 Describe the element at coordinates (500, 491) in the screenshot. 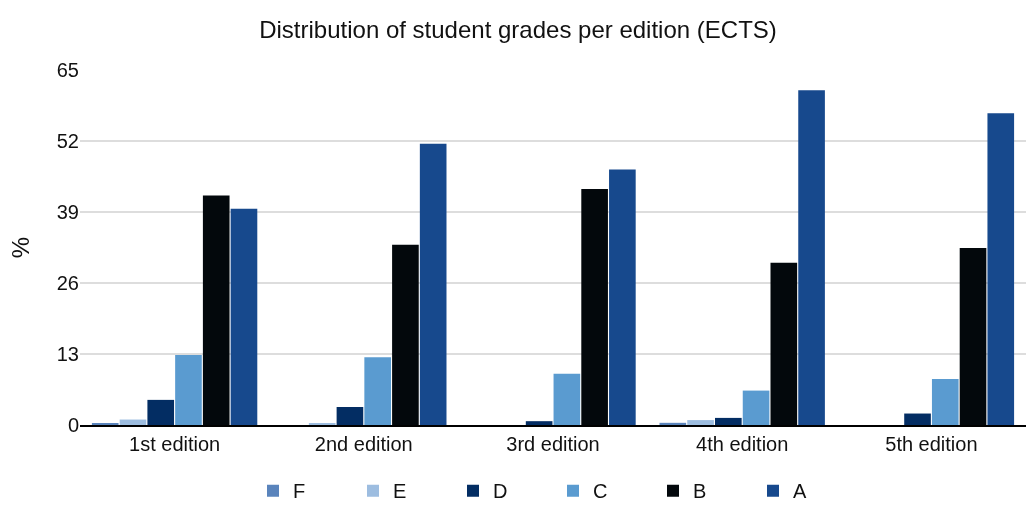

I see `legend-label: D` at that location.